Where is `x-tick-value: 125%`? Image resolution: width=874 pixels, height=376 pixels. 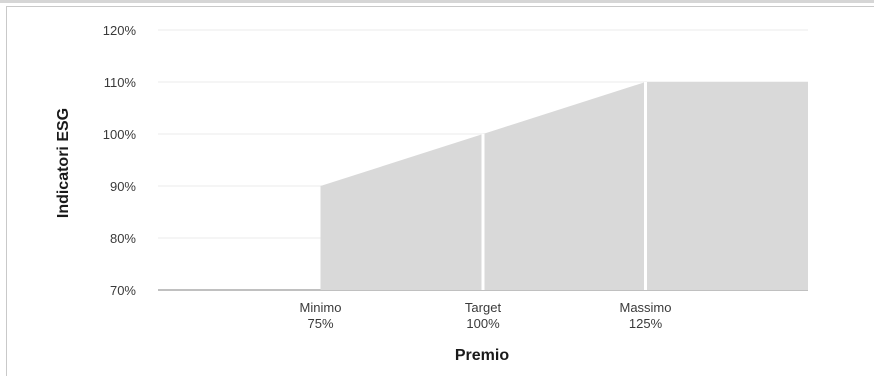 x-tick-value: 125% is located at coordinates (646, 323).